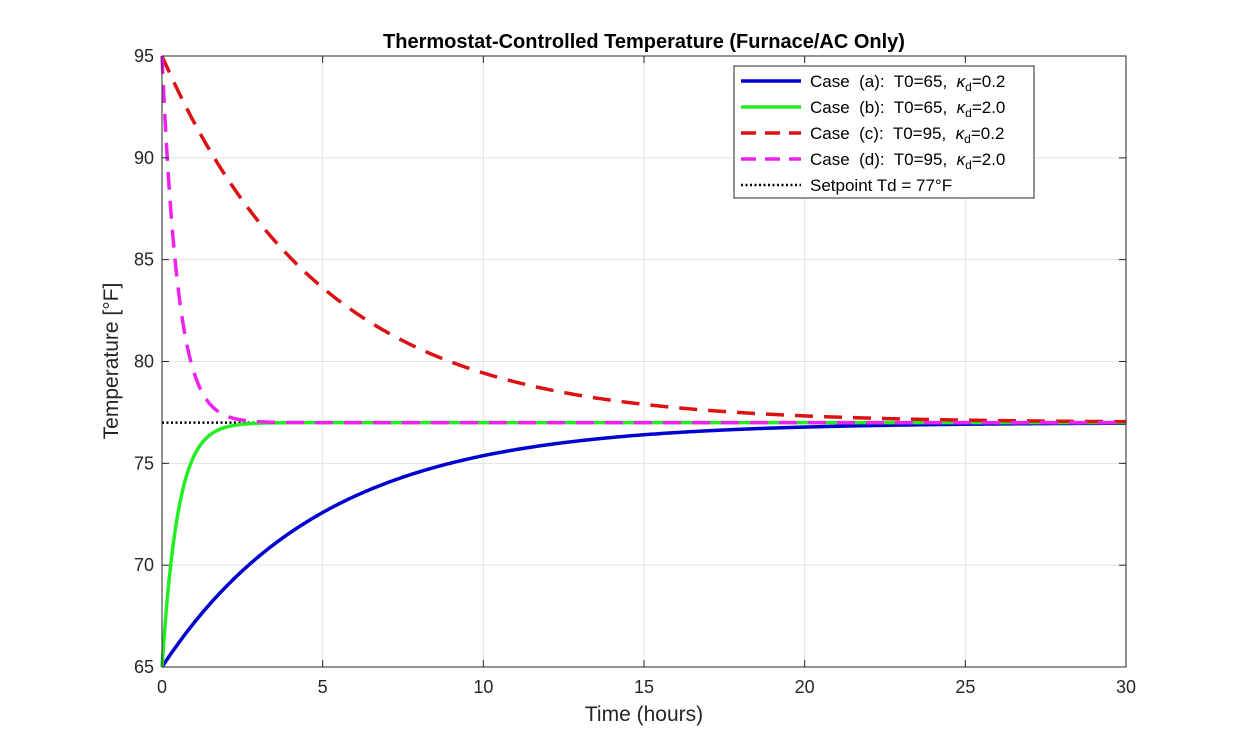 The image size is (1244, 749). I want to click on x-tick-label: 25, so click(965, 687).